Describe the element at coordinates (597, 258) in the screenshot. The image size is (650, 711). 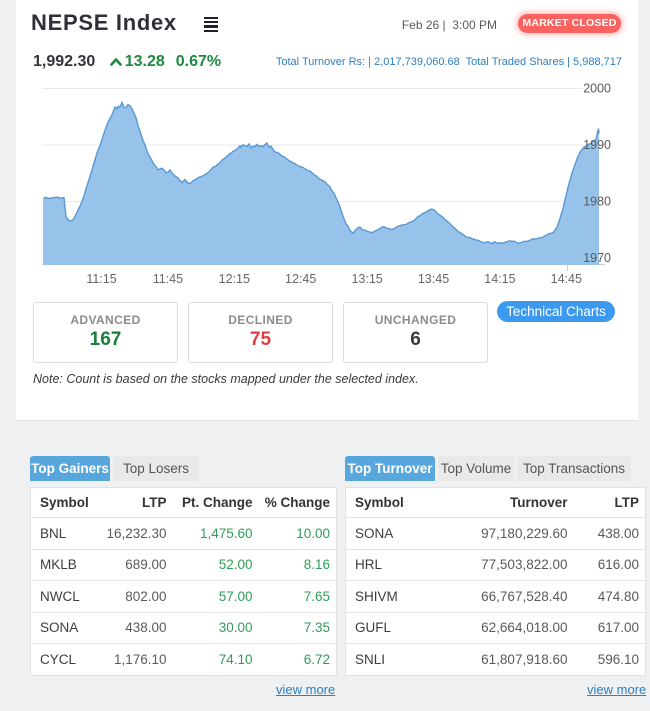
I see `svg-text: 1970` at that location.